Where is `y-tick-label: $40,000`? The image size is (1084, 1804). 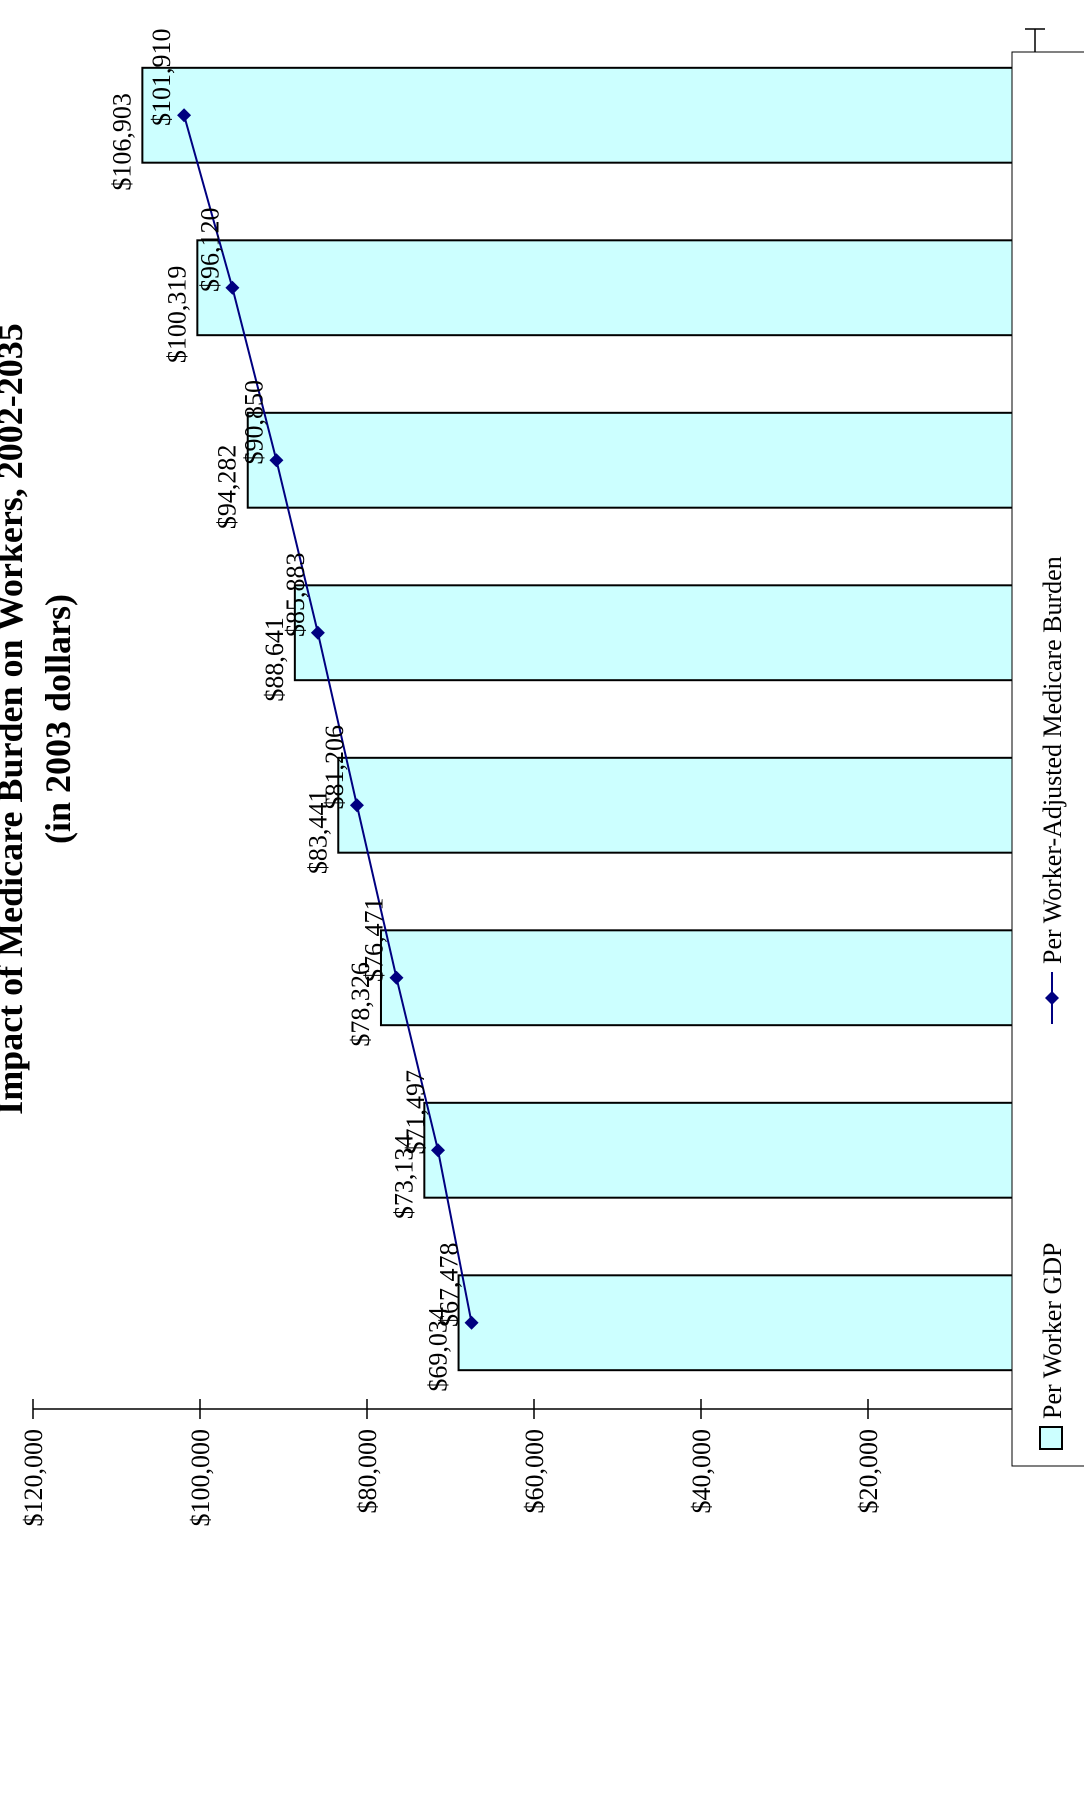 y-tick-label: $40,000 is located at coordinates (701, 1471).